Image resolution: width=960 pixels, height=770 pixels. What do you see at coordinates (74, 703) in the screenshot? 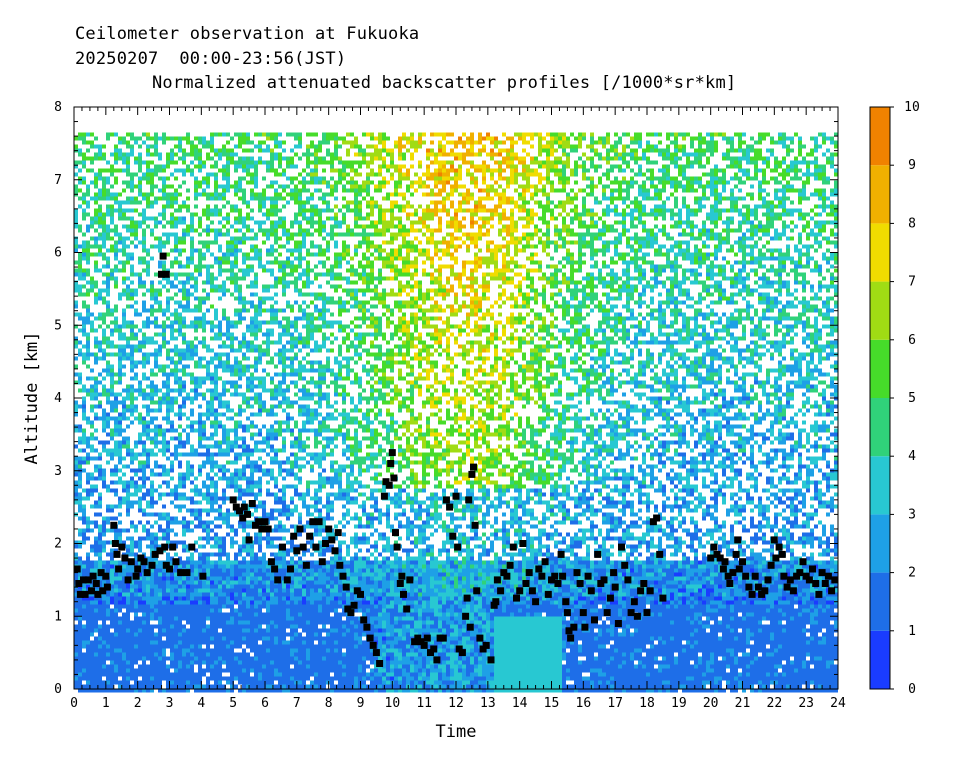
I see `x-tick-label: 0` at bounding box center [74, 703].